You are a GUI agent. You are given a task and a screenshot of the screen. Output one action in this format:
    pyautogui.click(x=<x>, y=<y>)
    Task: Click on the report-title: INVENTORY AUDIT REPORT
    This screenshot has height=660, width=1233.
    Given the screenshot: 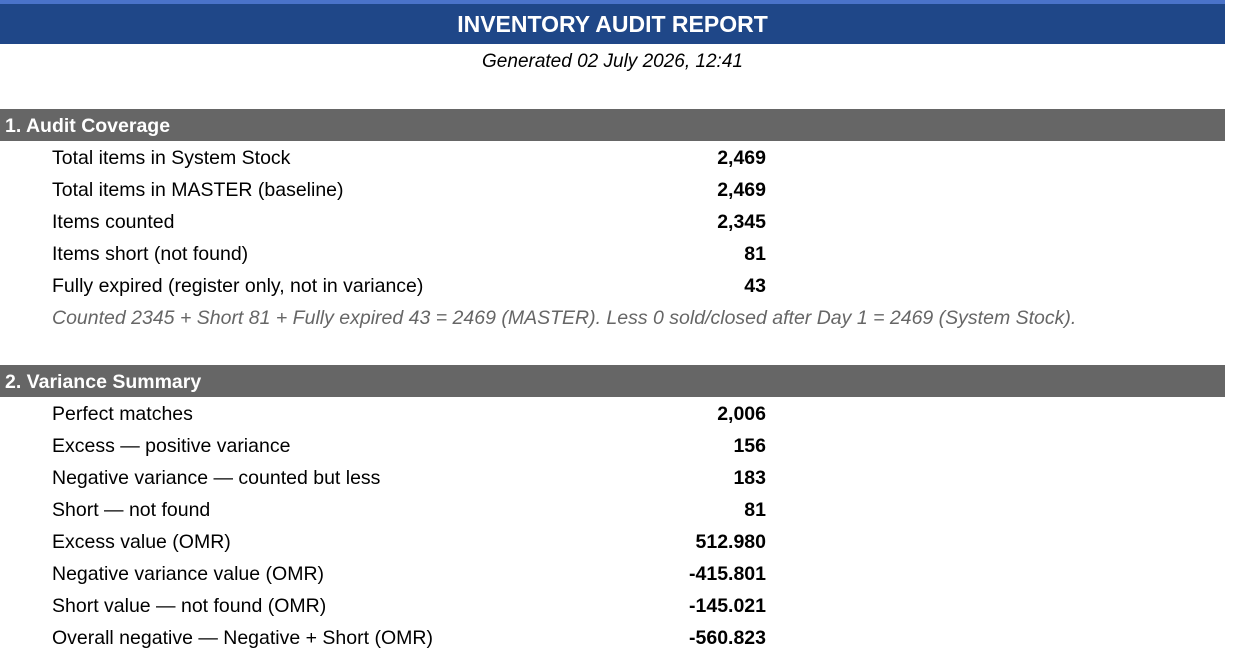 What is the action you would take?
    pyautogui.click(x=612, y=24)
    